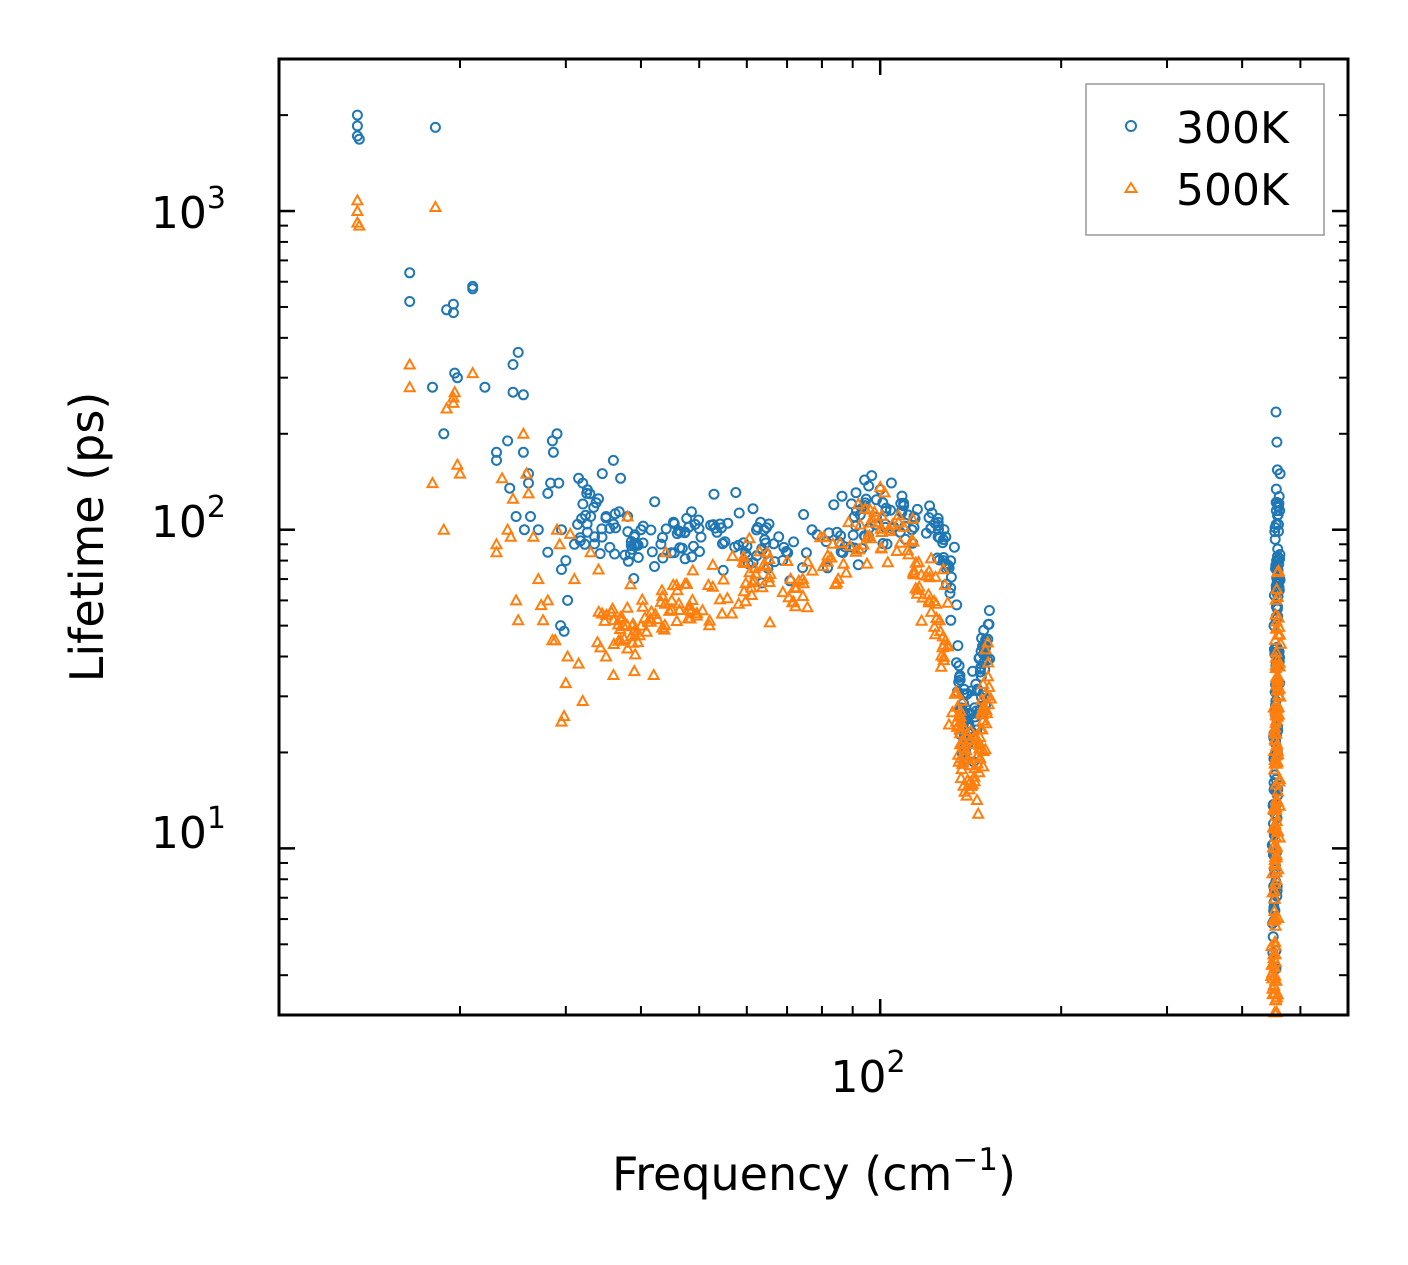 Image resolution: width=1408 pixels, height=1265 pixels. What do you see at coordinates (87, 537) in the screenshot?
I see `y-axis-label: Lifetime (ps)` at bounding box center [87, 537].